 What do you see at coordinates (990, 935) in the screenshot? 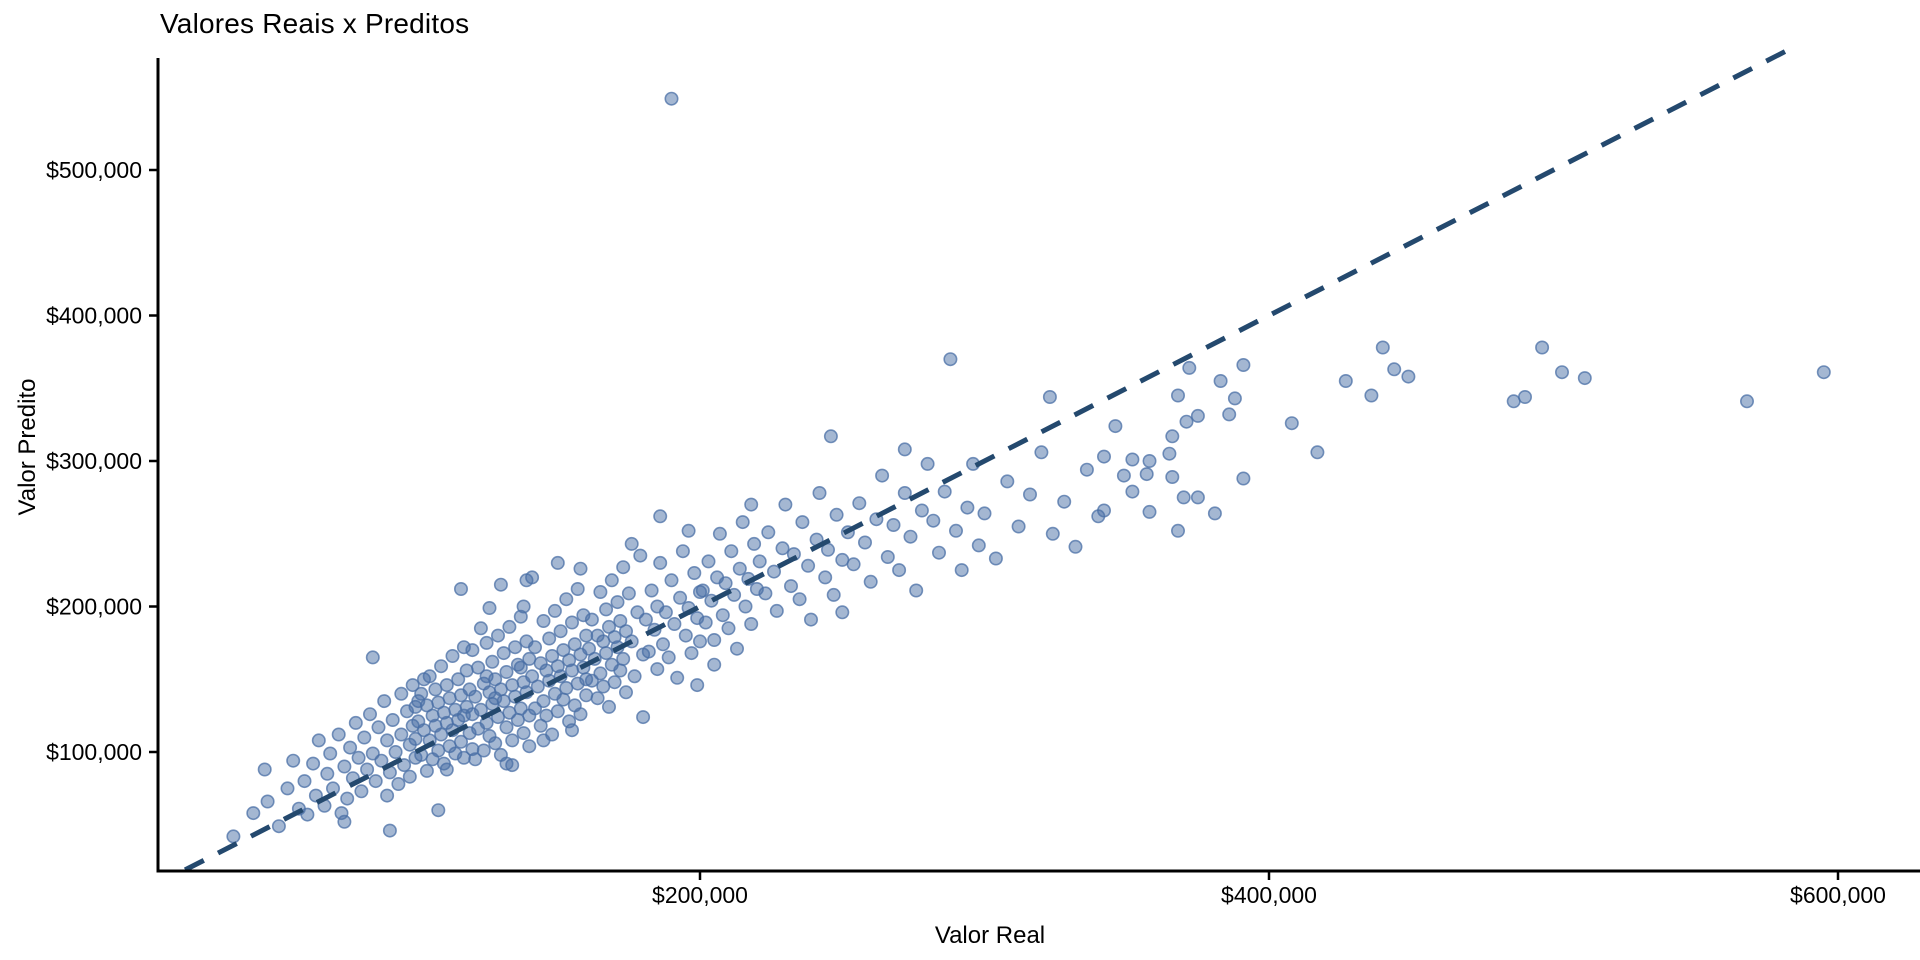
I see `x-axis-title: Valor Real` at bounding box center [990, 935].